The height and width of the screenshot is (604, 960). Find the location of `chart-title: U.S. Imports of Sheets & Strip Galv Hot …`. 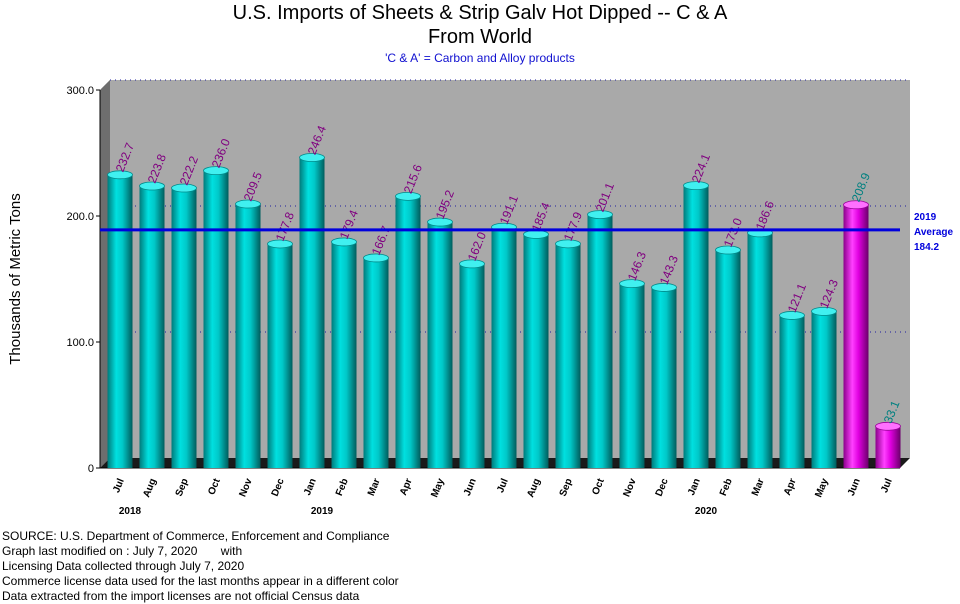

chart-title: U.S. Imports of Sheets & Strip Galv Hot … is located at coordinates (480, 13).